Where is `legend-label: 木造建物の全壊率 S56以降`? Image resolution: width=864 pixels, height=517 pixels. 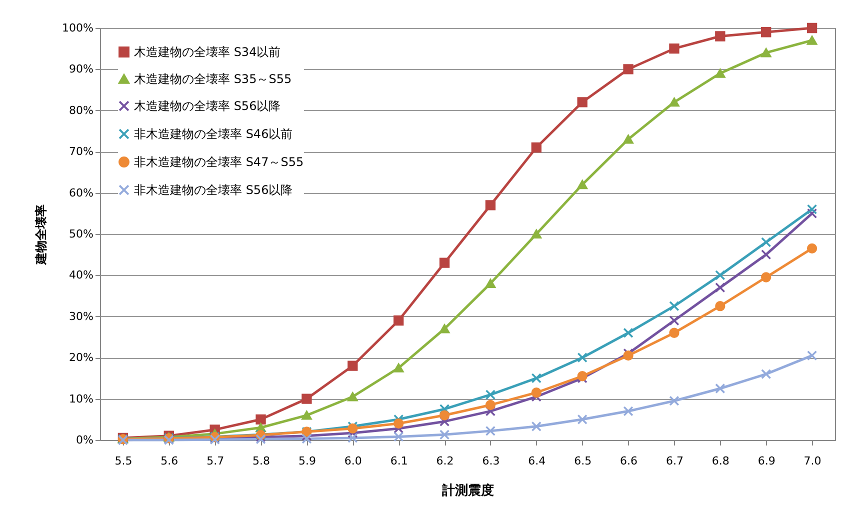 legend-label: 木造建物の全壊率 S56以降 is located at coordinates (207, 106).